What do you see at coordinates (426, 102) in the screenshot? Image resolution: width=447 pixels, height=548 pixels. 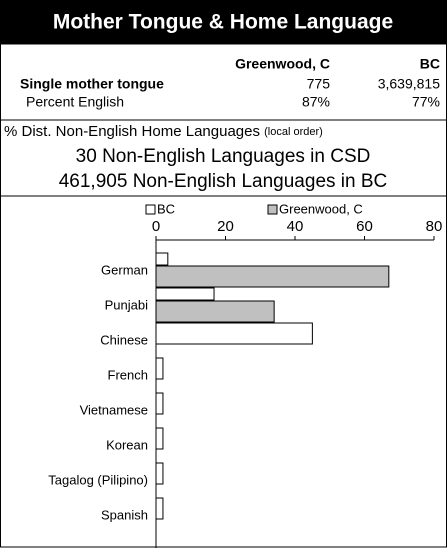 I see `cell: 77%` at bounding box center [426, 102].